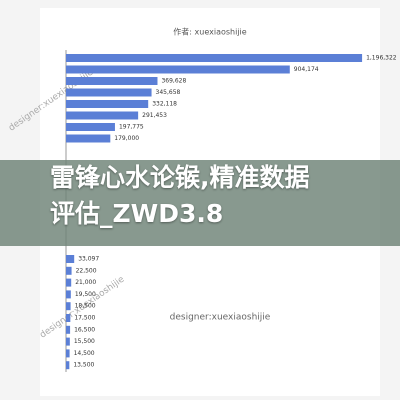 The width and height of the screenshot is (400, 400). Describe the element at coordinates (126, 138) in the screenshot. I see `value-label: 179,000` at that location.